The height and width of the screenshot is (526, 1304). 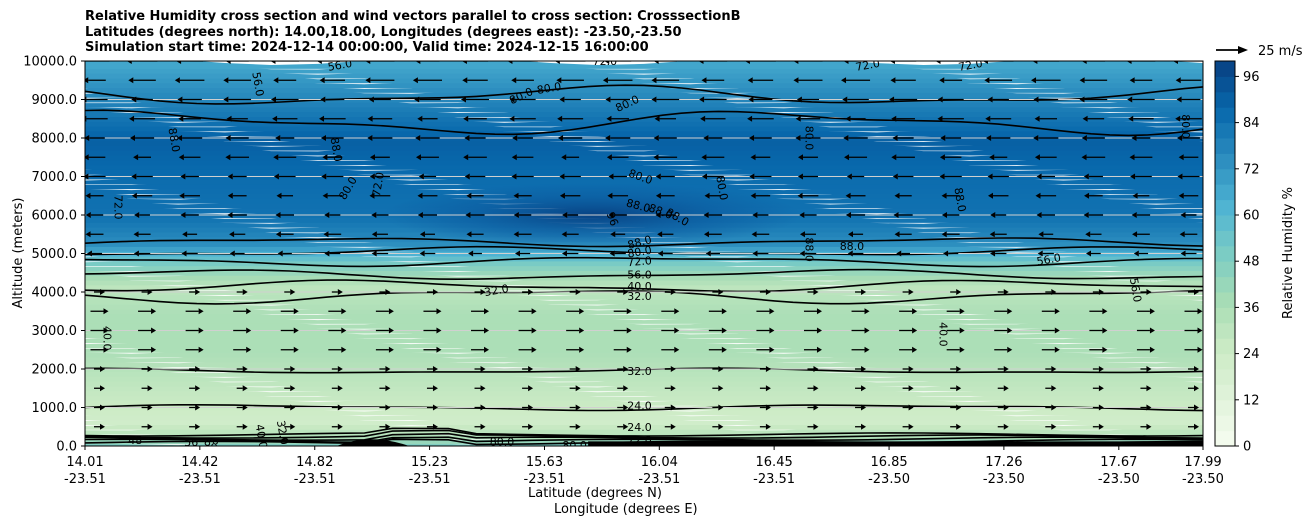 I want to click on colorbar-tick-label: 12, so click(x=1251, y=400).